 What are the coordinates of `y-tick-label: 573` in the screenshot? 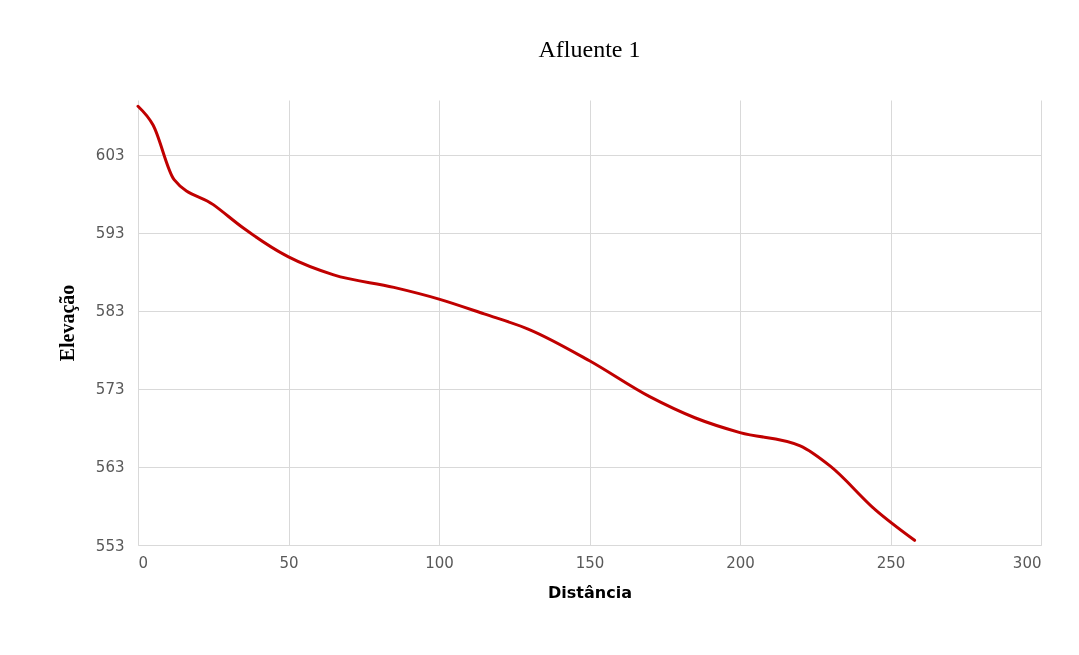 It's located at (110, 389).